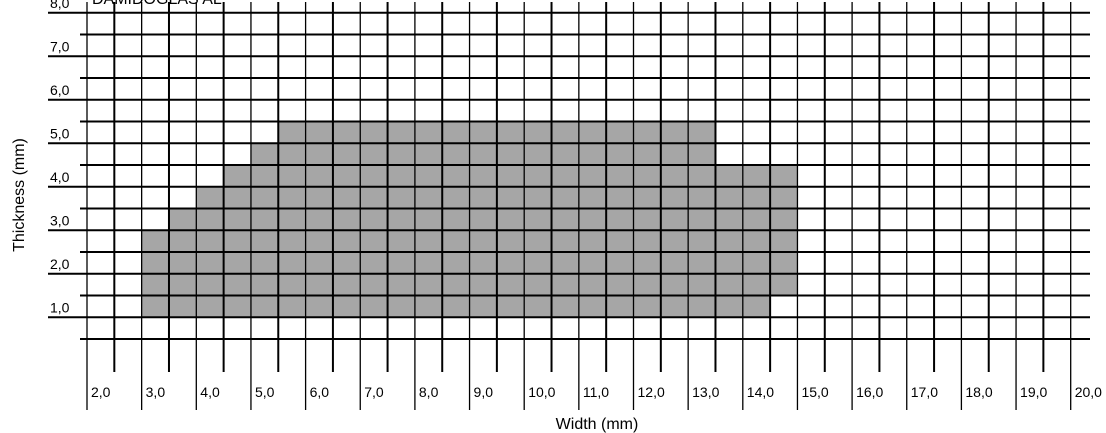  What do you see at coordinates (1033, 392) in the screenshot?
I see `x-tick-label: 19,0` at bounding box center [1033, 392].